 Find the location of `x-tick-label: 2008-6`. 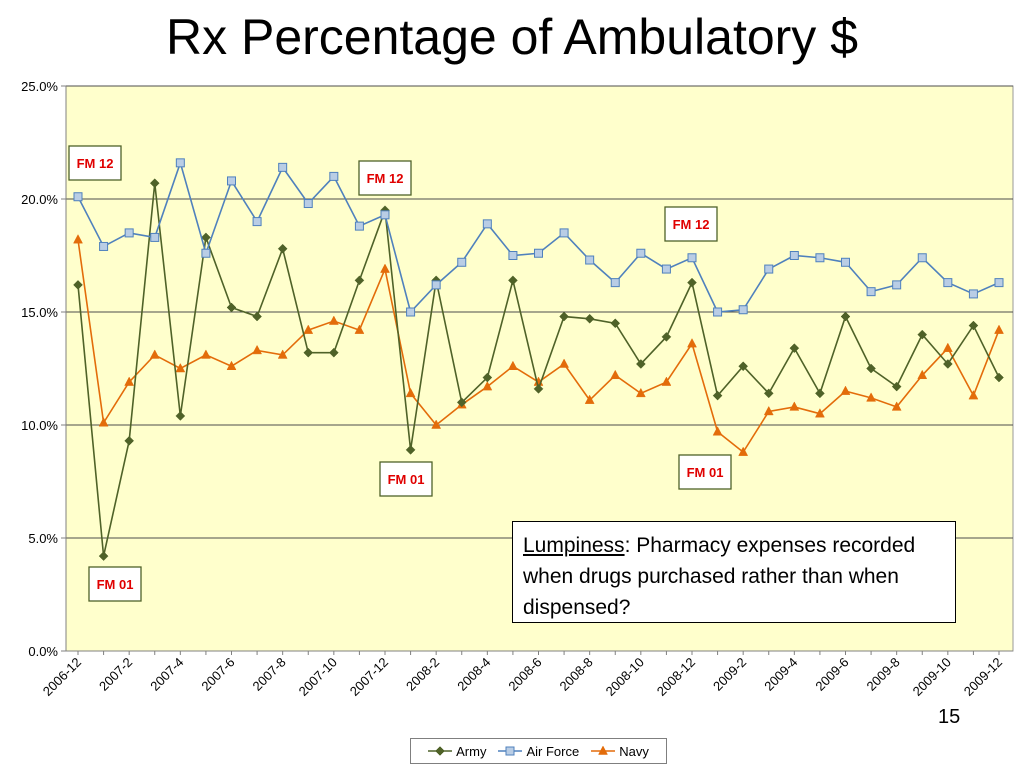

x-tick-label: 2008-6 is located at coordinates (524, 674).